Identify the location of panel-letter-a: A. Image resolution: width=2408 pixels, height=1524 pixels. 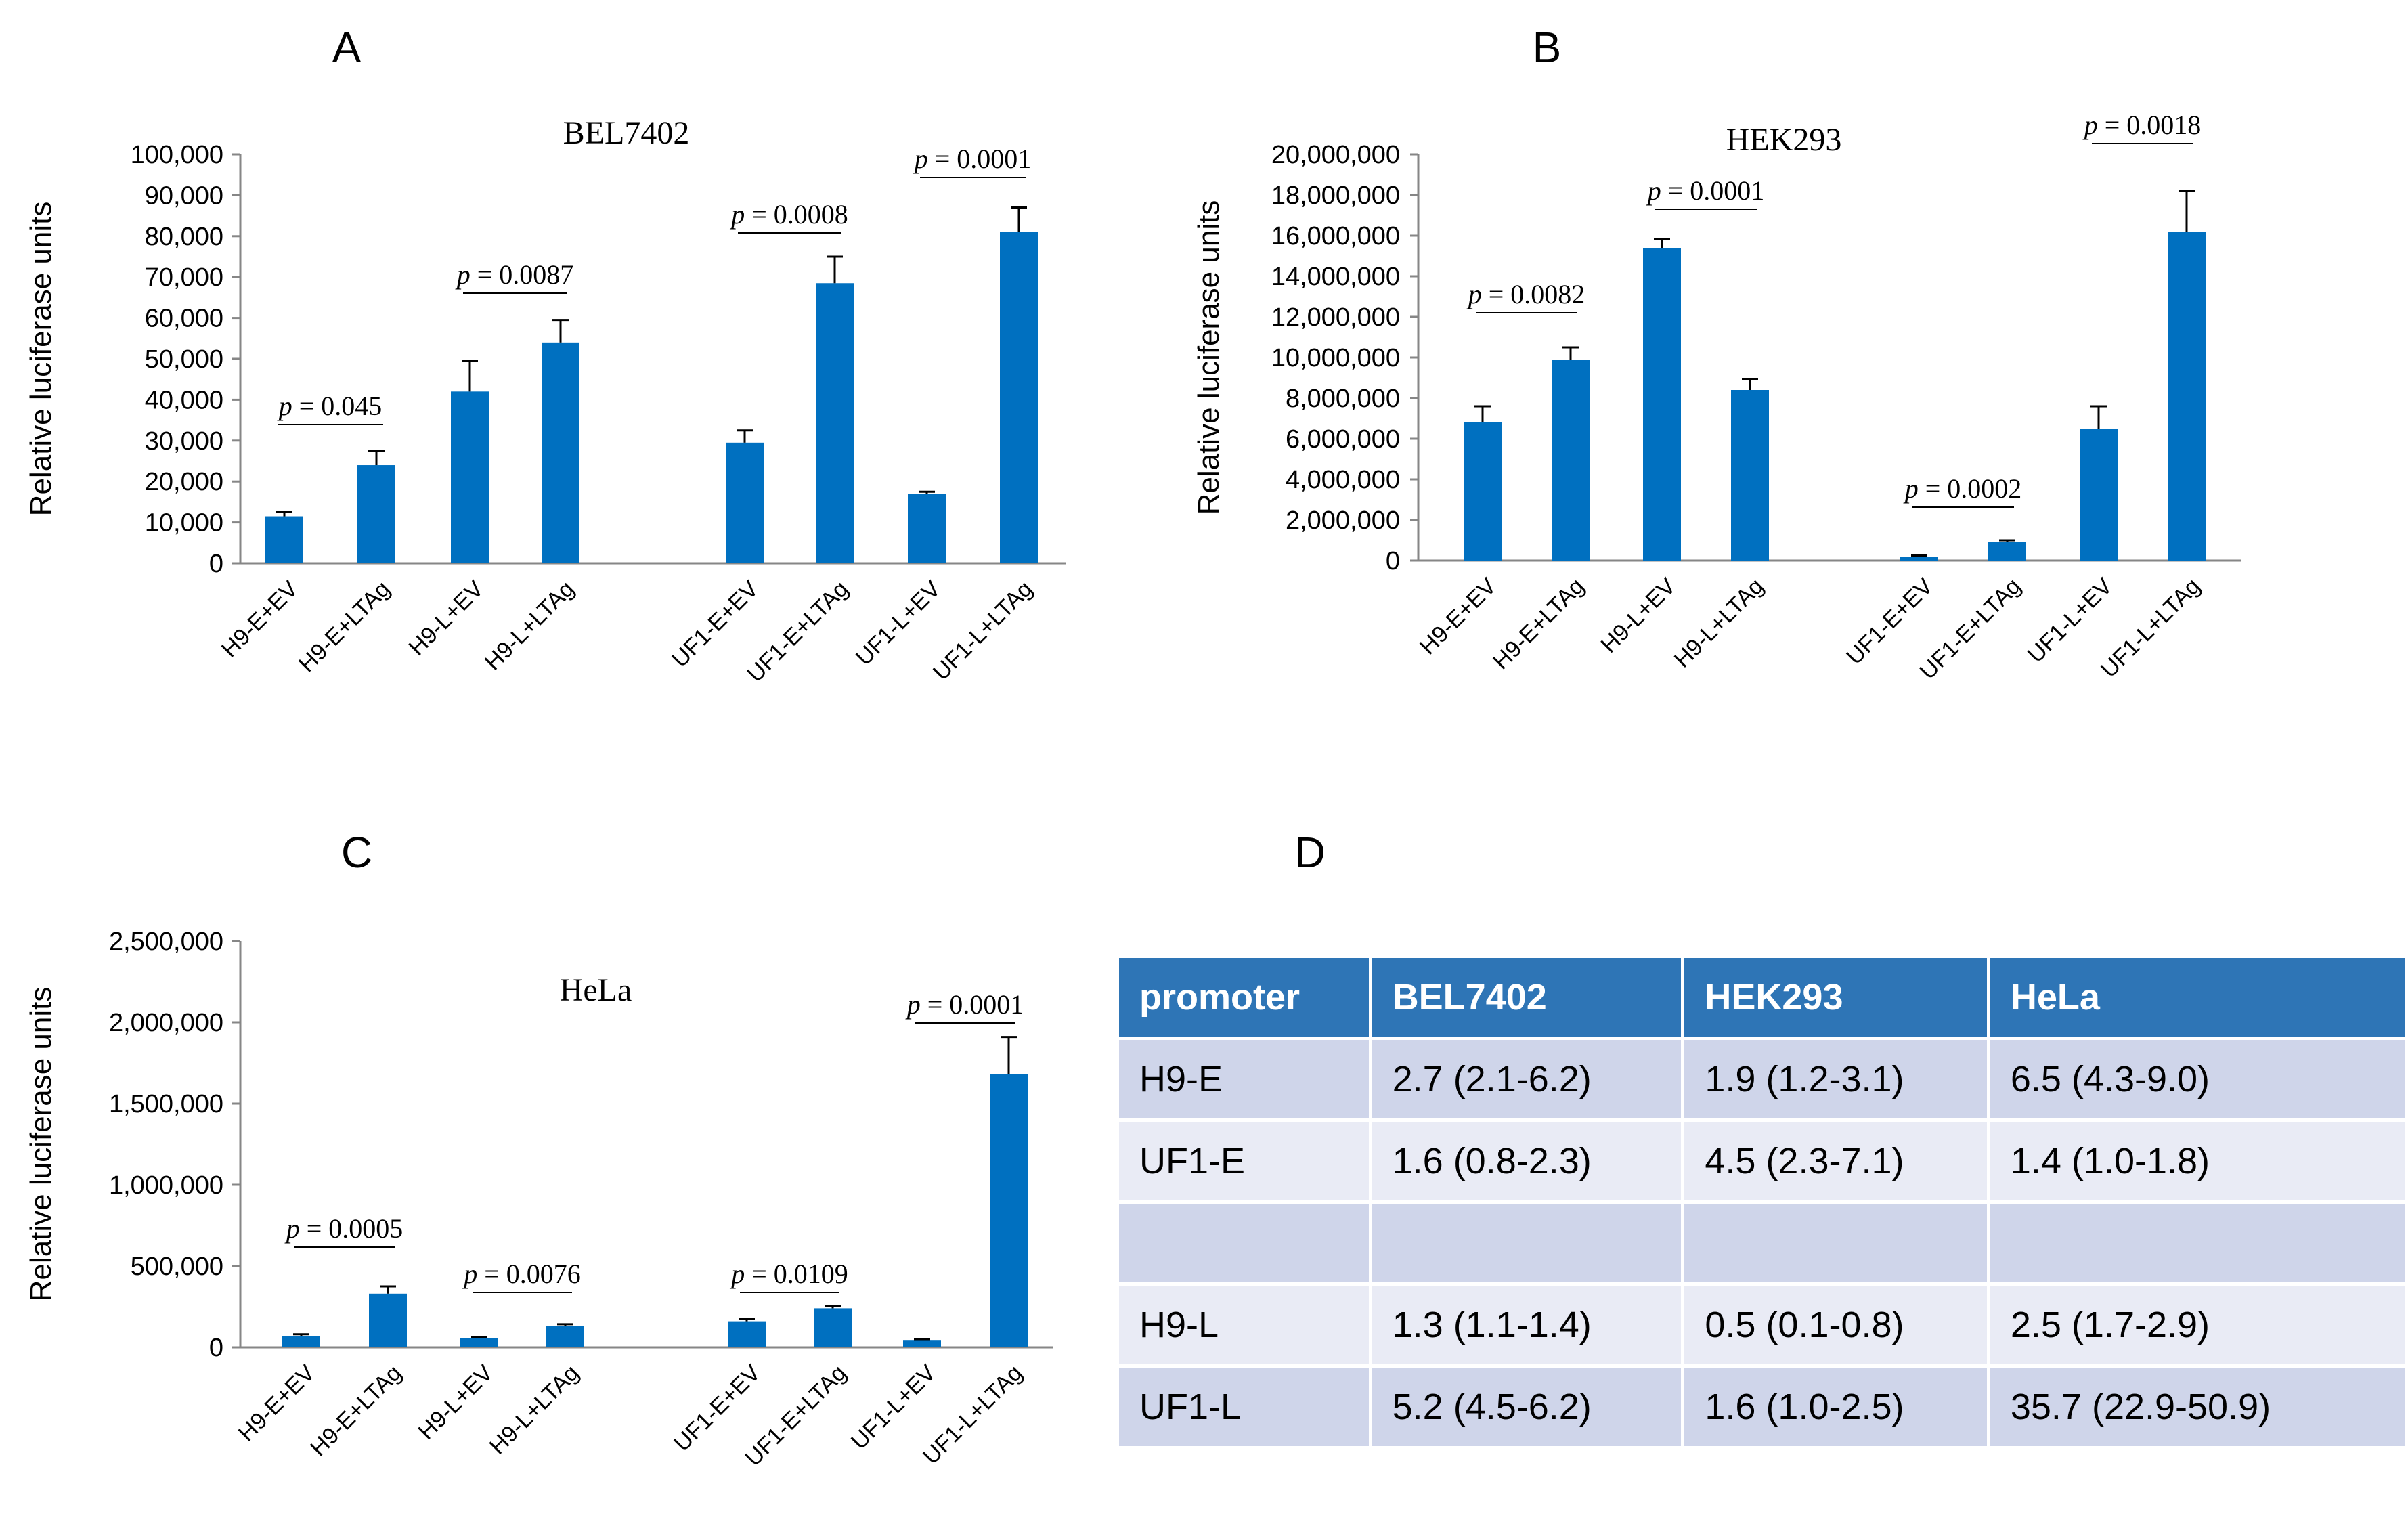
(347, 47).